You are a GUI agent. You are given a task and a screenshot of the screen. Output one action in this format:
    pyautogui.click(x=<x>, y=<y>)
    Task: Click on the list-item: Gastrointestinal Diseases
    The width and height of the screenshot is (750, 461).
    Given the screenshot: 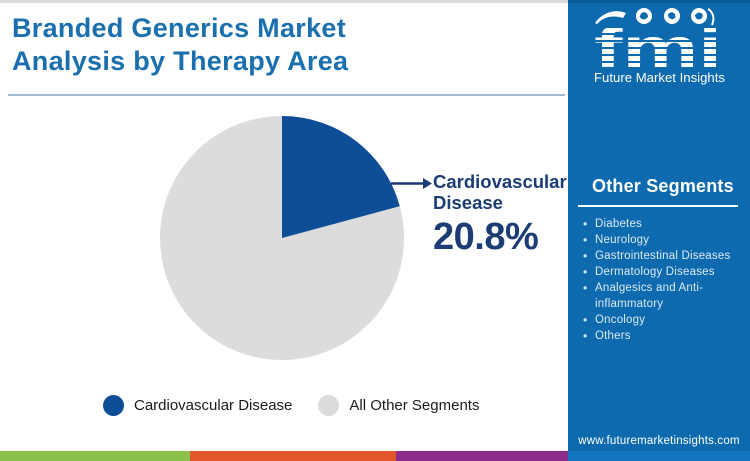 What is the action you would take?
    pyautogui.click(x=662, y=256)
    